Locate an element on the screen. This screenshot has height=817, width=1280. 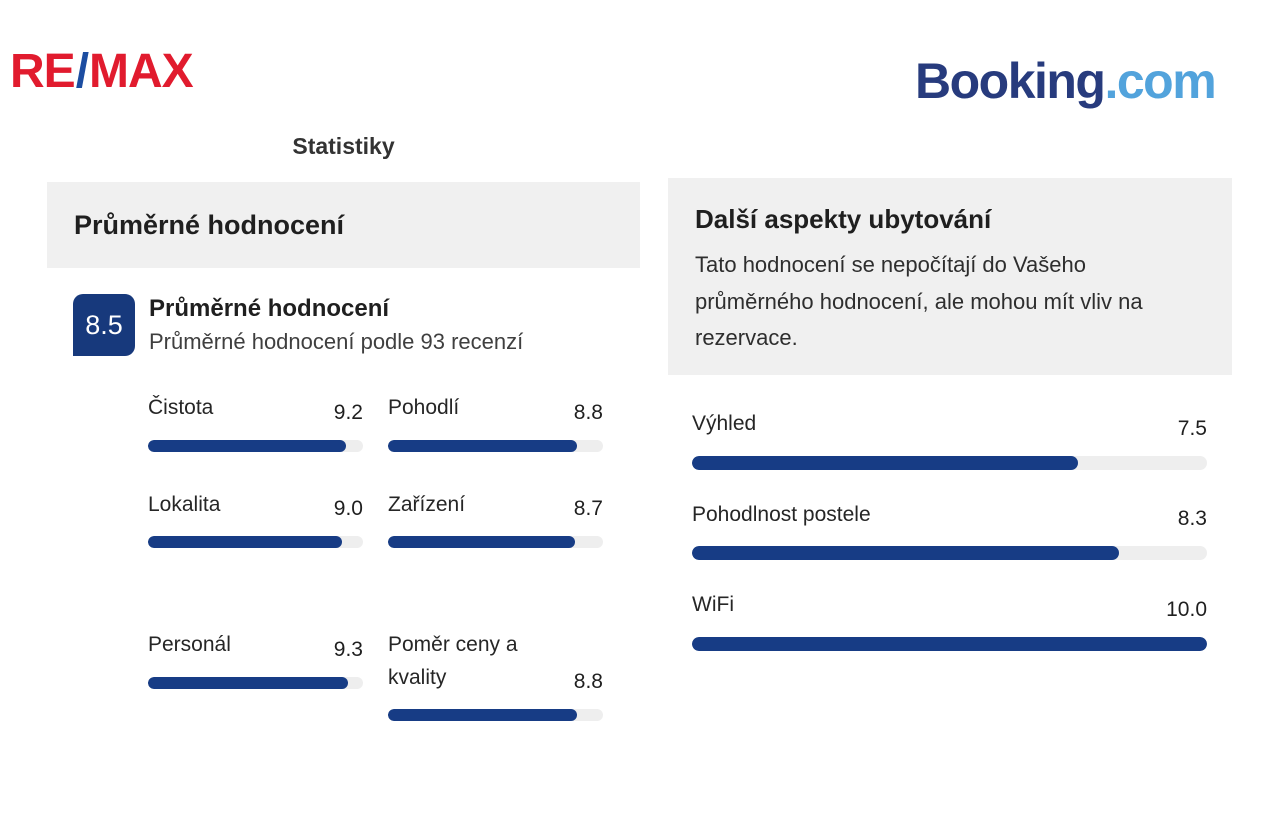
remax-logo: RE/MAX is located at coordinates (102, 71).